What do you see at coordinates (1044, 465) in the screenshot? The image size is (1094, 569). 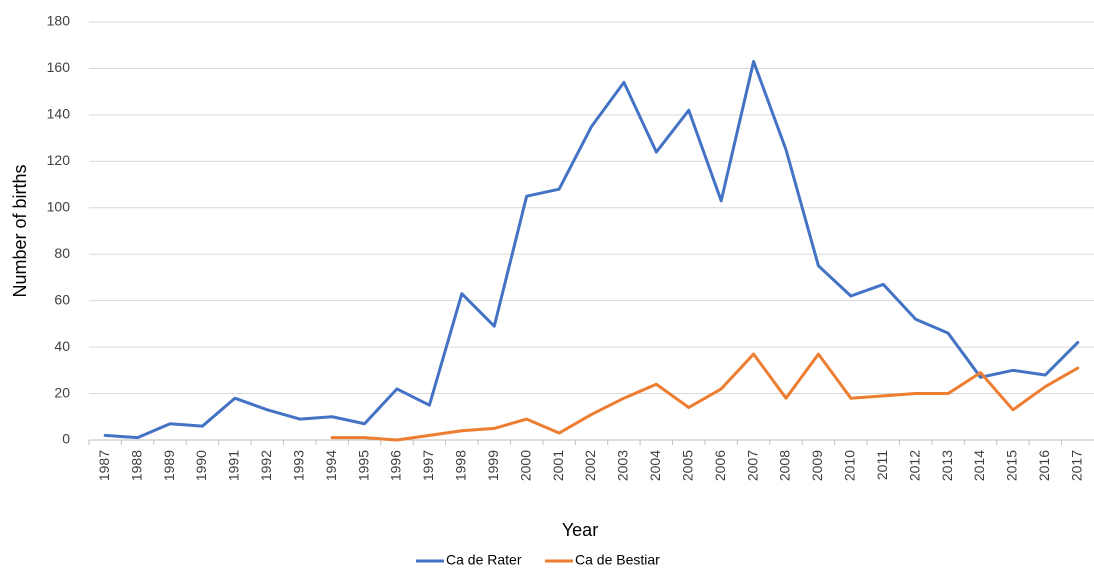 I see `x-tick-label: 2016` at bounding box center [1044, 465].